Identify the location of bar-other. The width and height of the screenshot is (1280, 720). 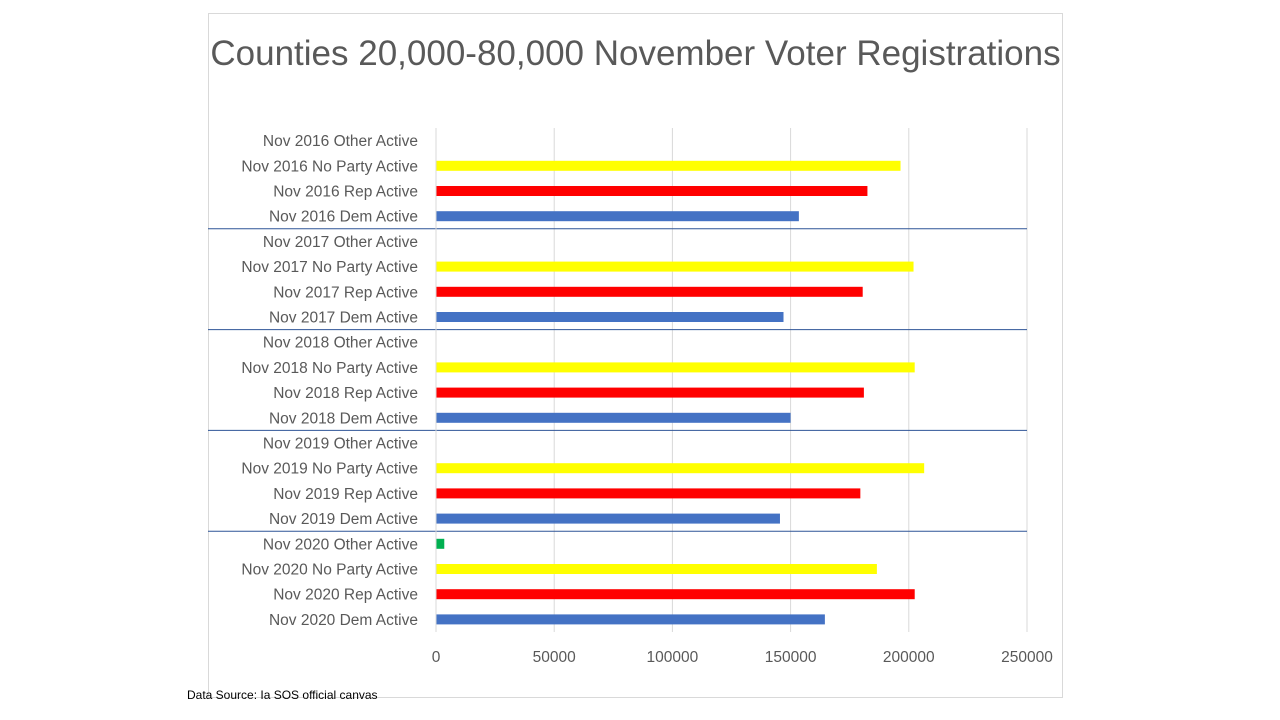
(440, 543).